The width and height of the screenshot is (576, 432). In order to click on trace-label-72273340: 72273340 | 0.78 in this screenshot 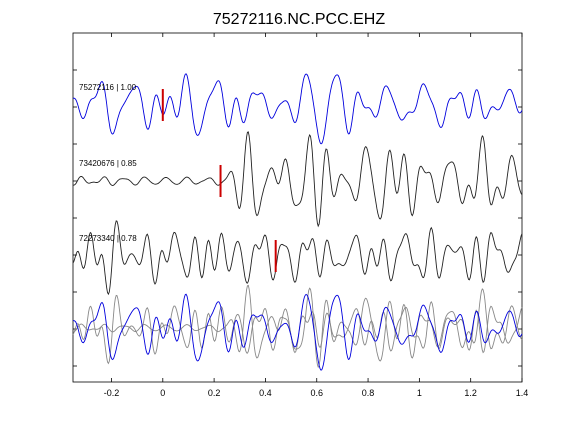, I will do `click(108, 238)`.